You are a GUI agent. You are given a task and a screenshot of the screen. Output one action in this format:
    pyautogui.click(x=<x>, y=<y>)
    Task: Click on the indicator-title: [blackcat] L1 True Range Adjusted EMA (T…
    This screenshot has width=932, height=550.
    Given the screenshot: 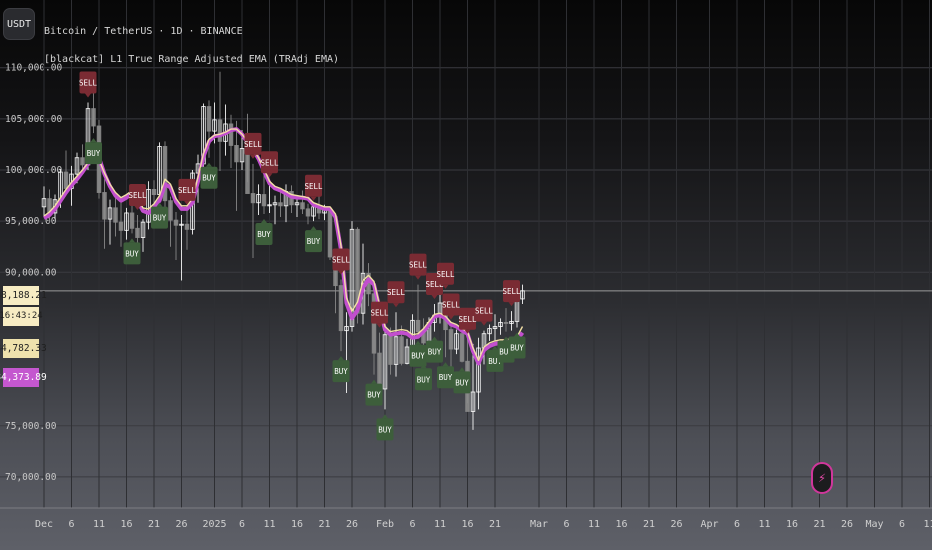 What is the action you would take?
    pyautogui.click(x=192, y=59)
    